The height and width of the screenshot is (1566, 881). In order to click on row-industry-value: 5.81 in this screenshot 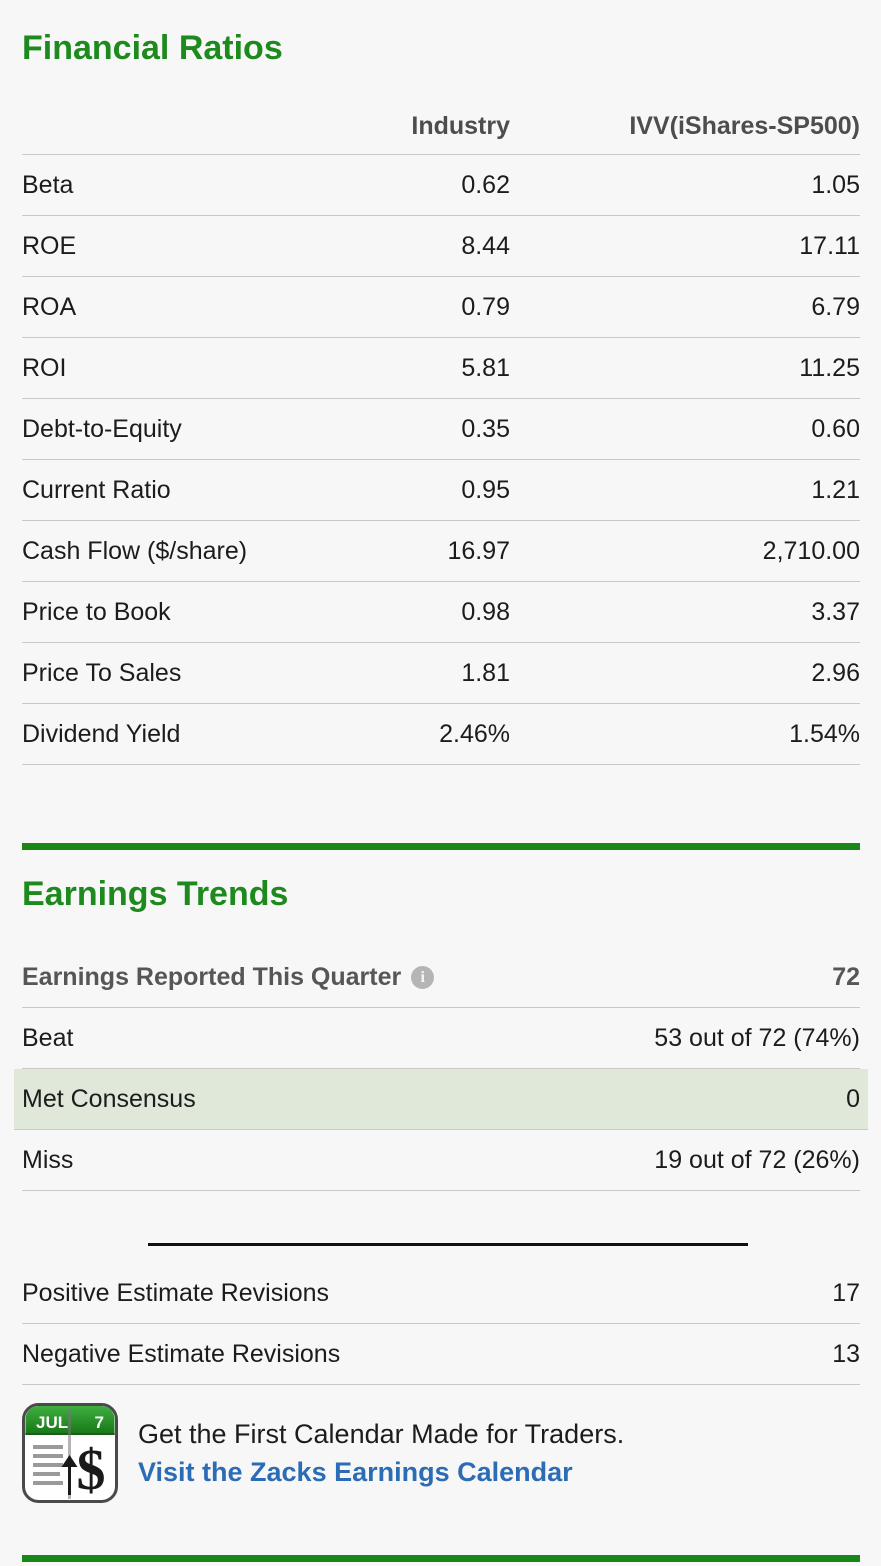, I will do `click(485, 367)`.